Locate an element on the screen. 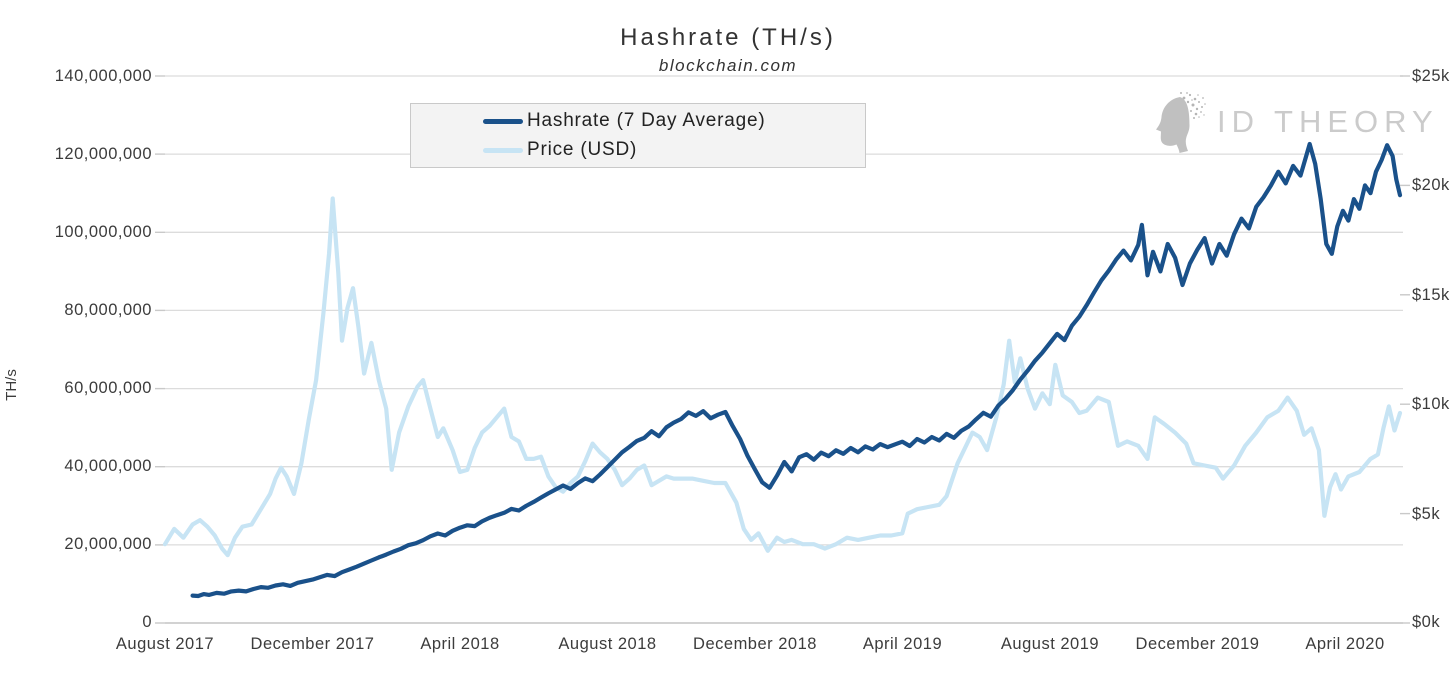  x-axis-tick-label: August 2019 is located at coordinates (1050, 644).